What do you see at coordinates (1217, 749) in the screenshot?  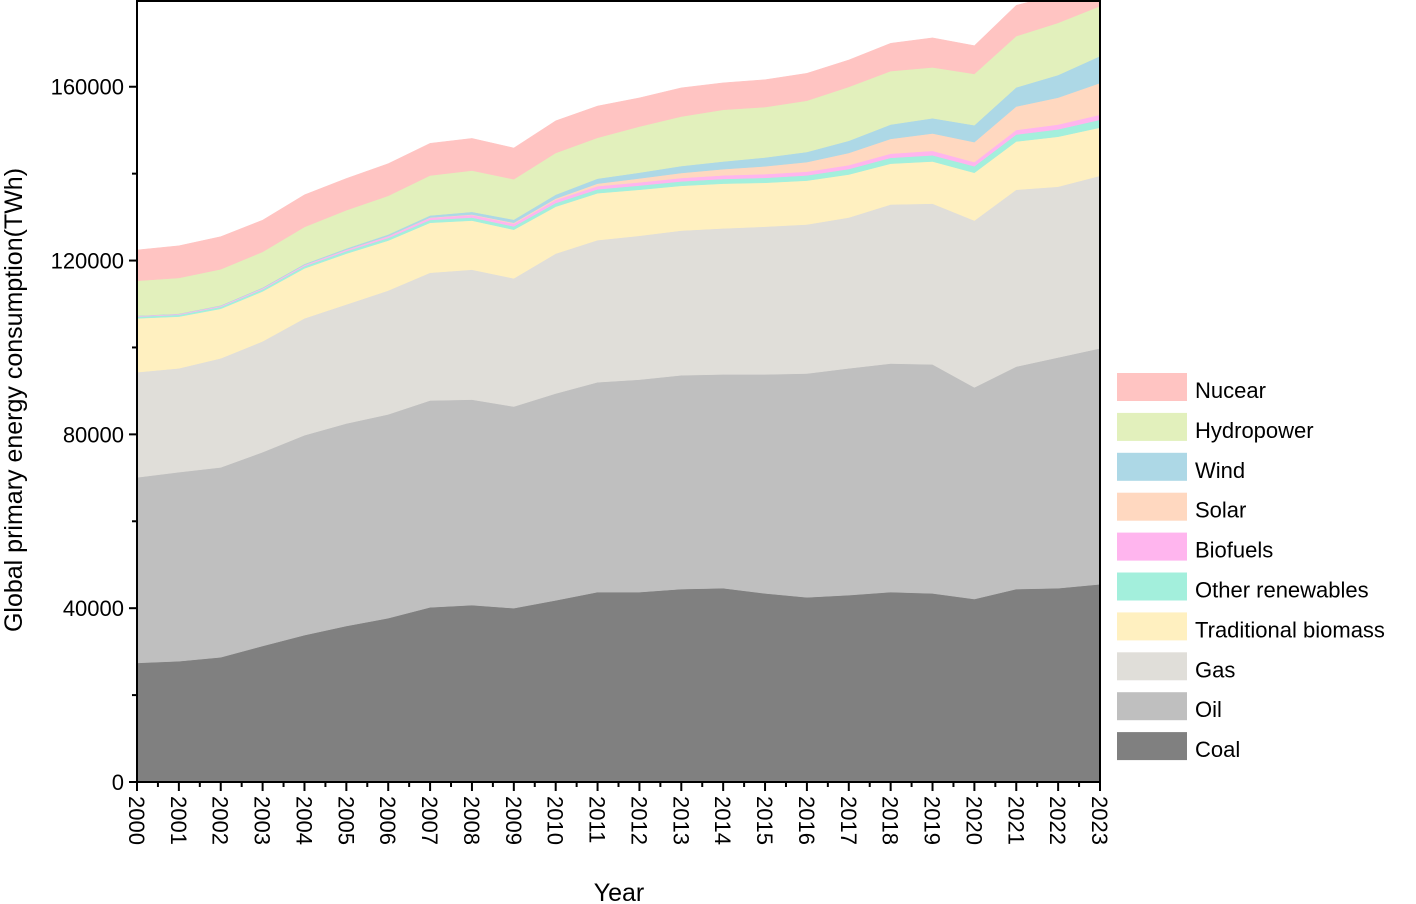 I see `legend-label: Coal` at bounding box center [1217, 749].